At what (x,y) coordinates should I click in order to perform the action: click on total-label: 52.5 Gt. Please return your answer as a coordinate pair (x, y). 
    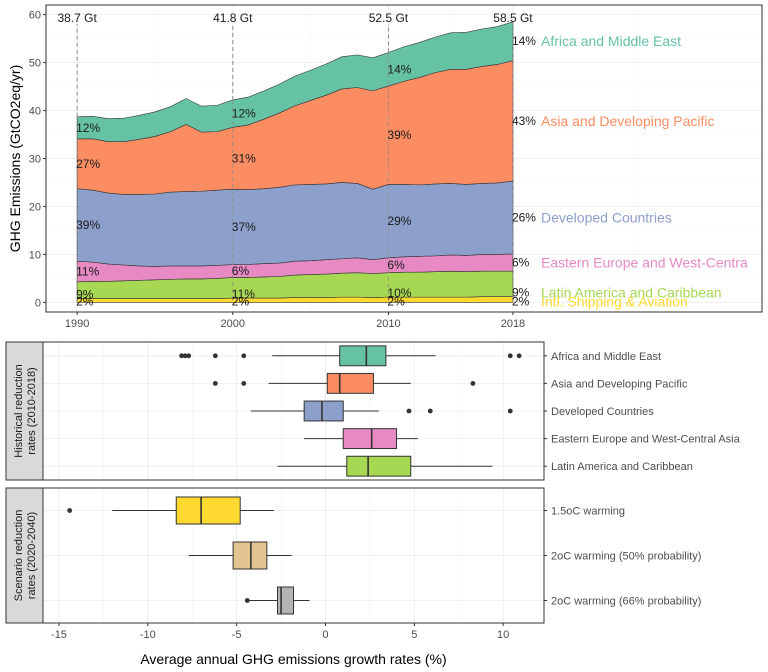
    Looking at the image, I should click on (389, 18).